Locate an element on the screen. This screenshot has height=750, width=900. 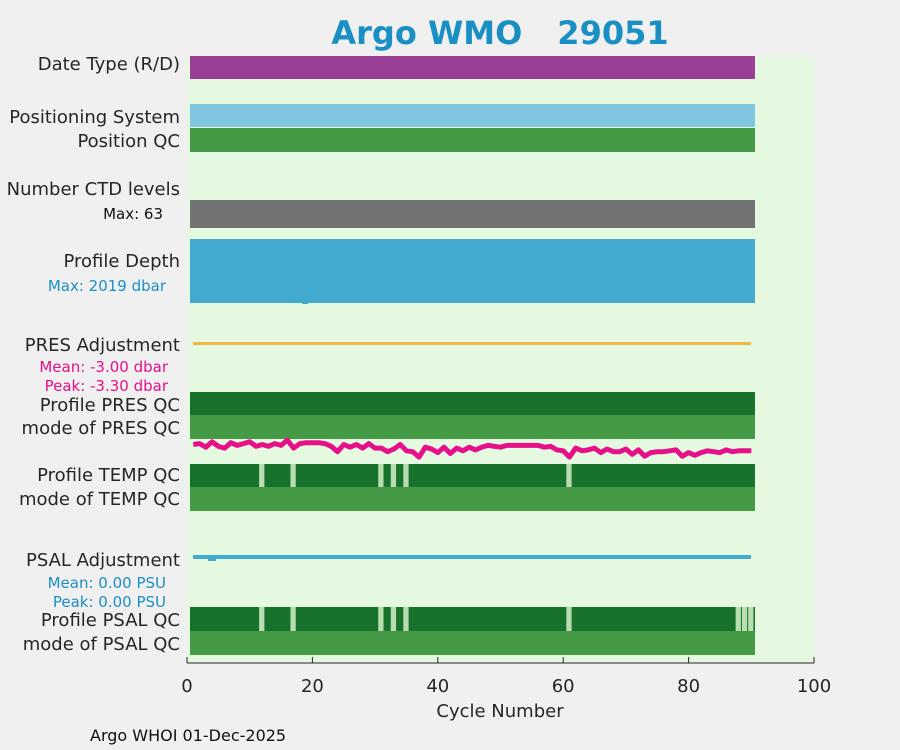
psal-adjustment-line is located at coordinates (472, 557).